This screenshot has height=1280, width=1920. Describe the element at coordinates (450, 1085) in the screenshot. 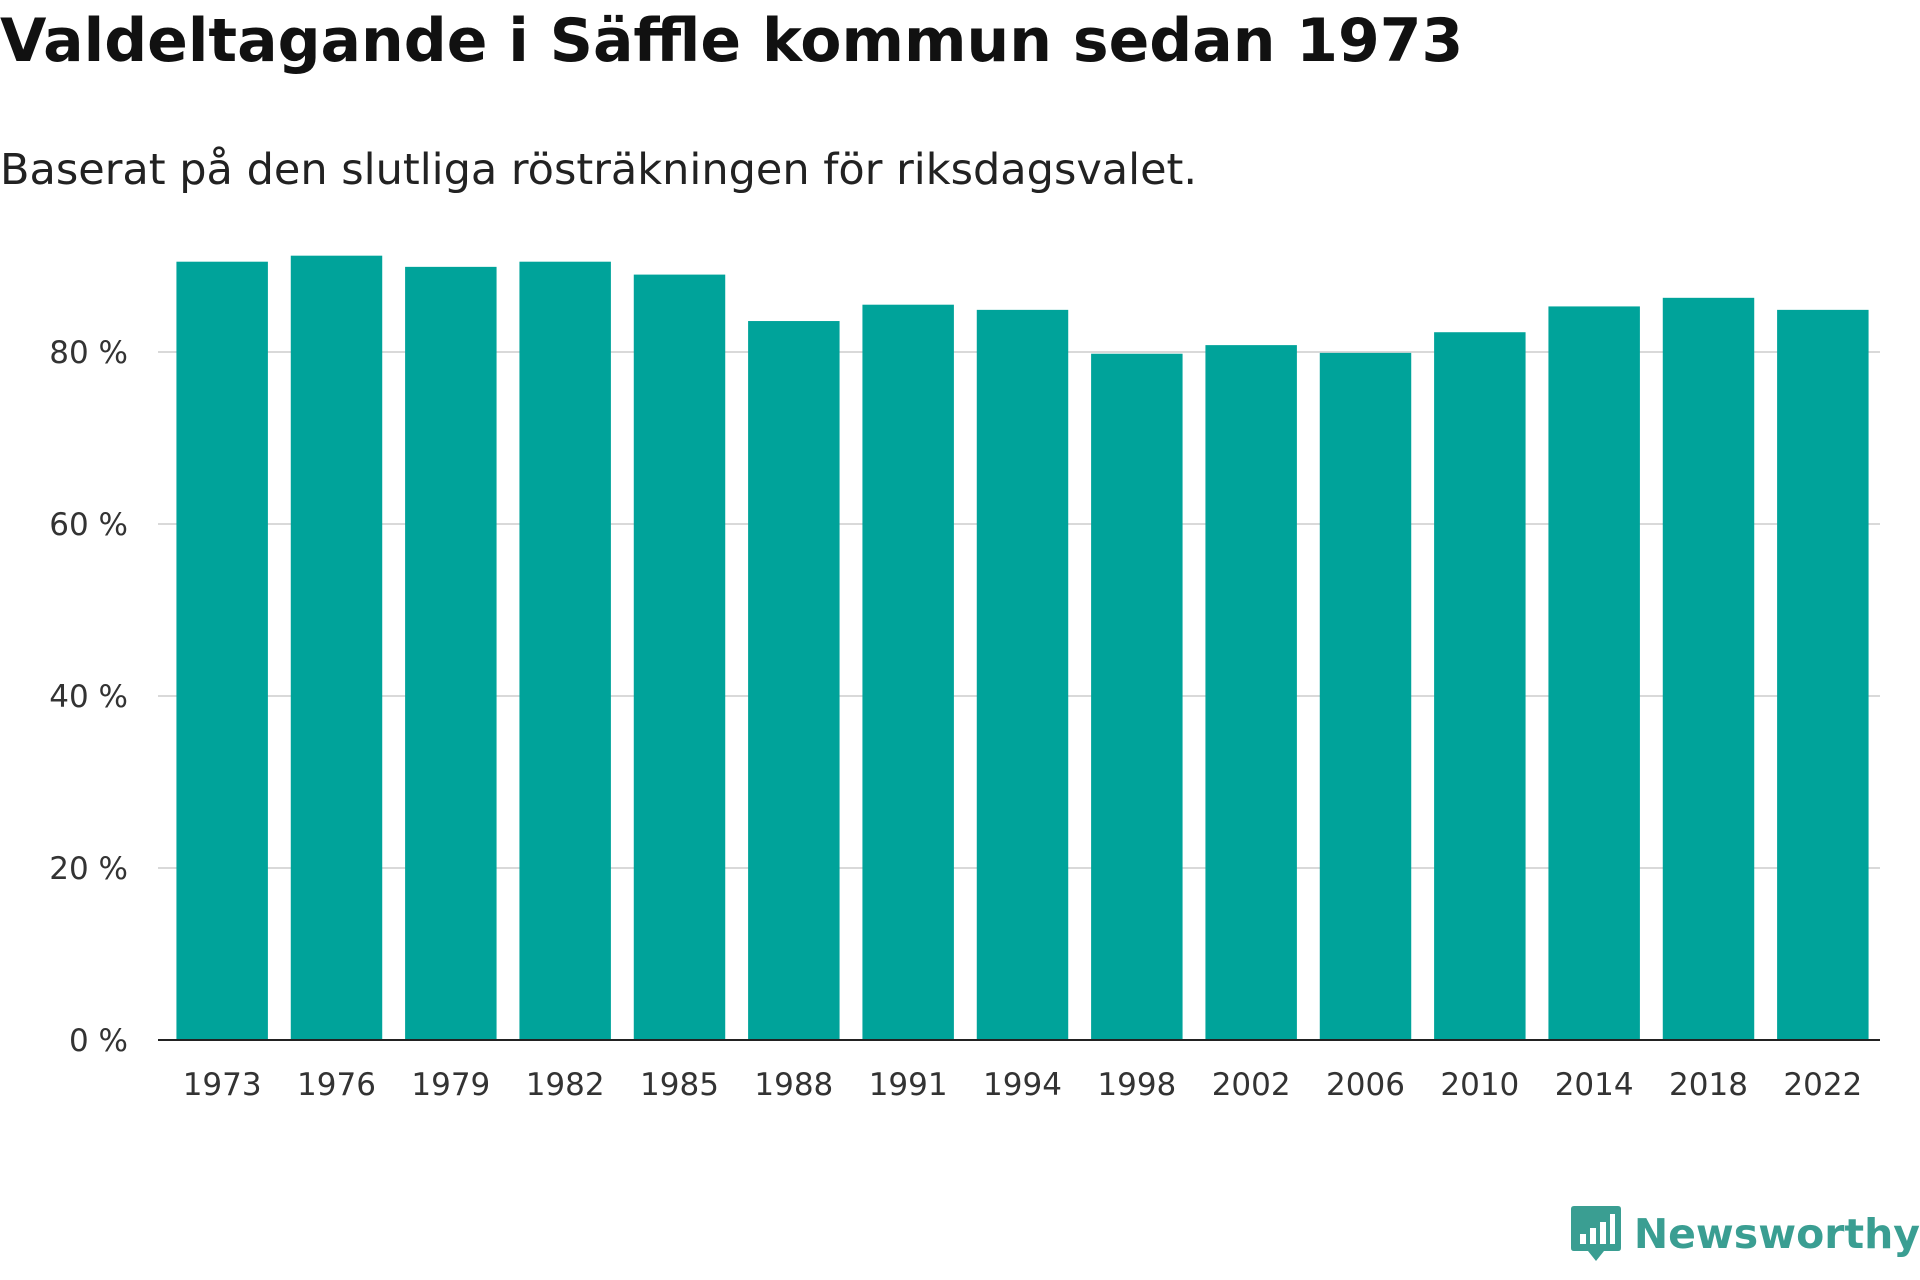

I see `x-tick-label: 1979` at that location.